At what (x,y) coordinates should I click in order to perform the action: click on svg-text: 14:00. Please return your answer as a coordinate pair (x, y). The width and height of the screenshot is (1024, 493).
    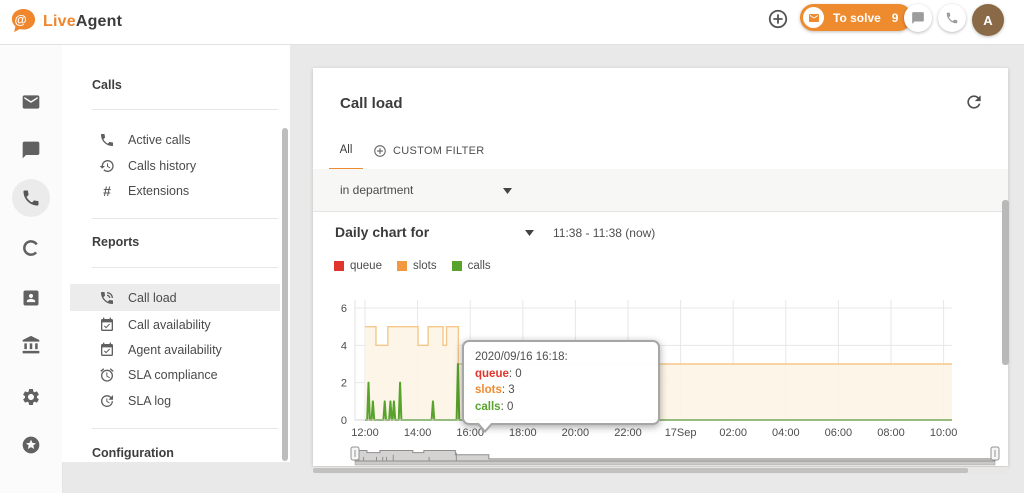
    Looking at the image, I should click on (418, 433).